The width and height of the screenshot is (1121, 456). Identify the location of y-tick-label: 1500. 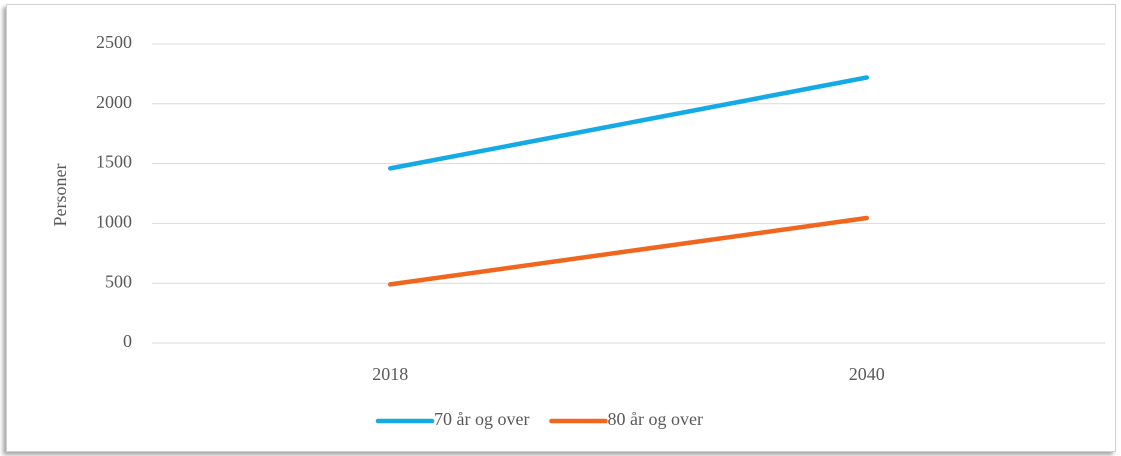
(114, 162).